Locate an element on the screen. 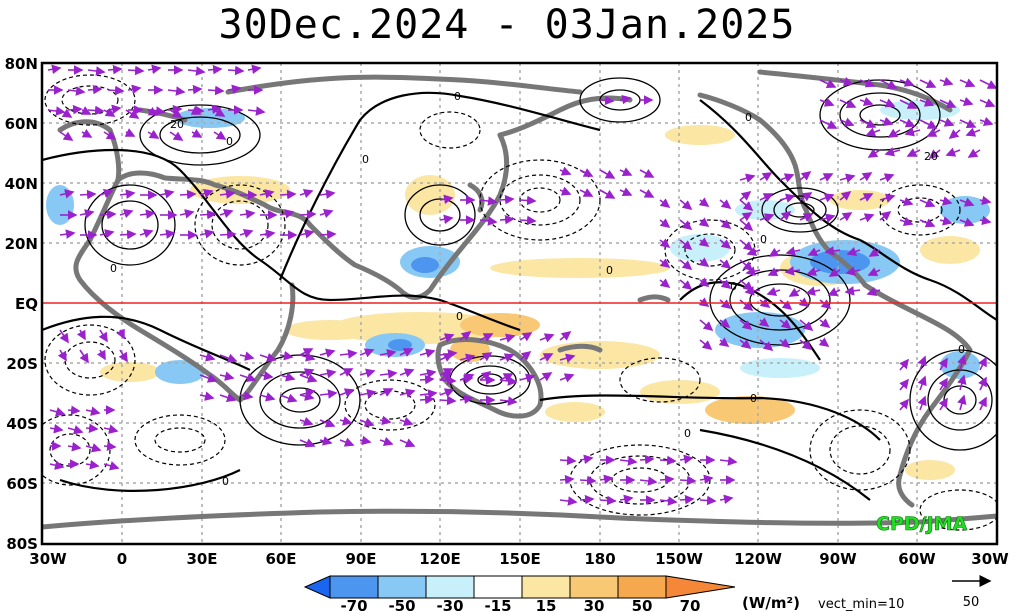  lon-label: 30W is located at coordinates (990, 559).